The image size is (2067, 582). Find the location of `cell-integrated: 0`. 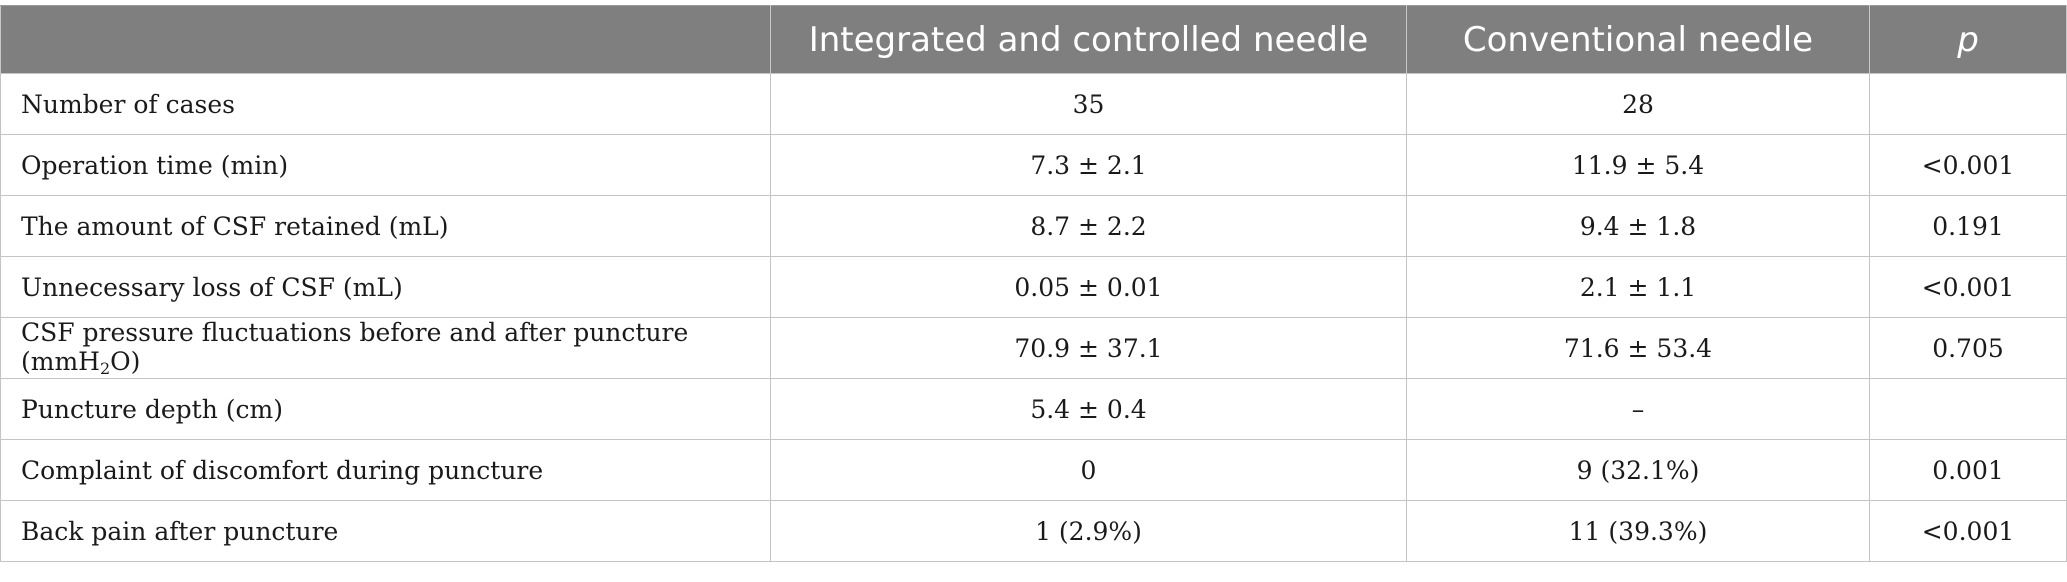

cell-integrated: 0 is located at coordinates (1088, 470).